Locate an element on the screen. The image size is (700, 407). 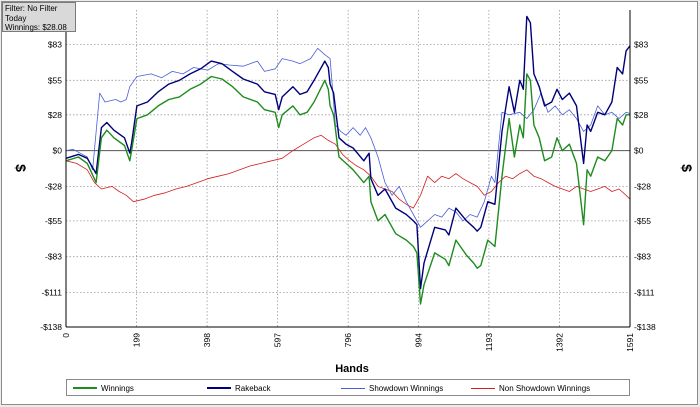
winnings-summary: Winnings: $28.08 is located at coordinates (36, 27).